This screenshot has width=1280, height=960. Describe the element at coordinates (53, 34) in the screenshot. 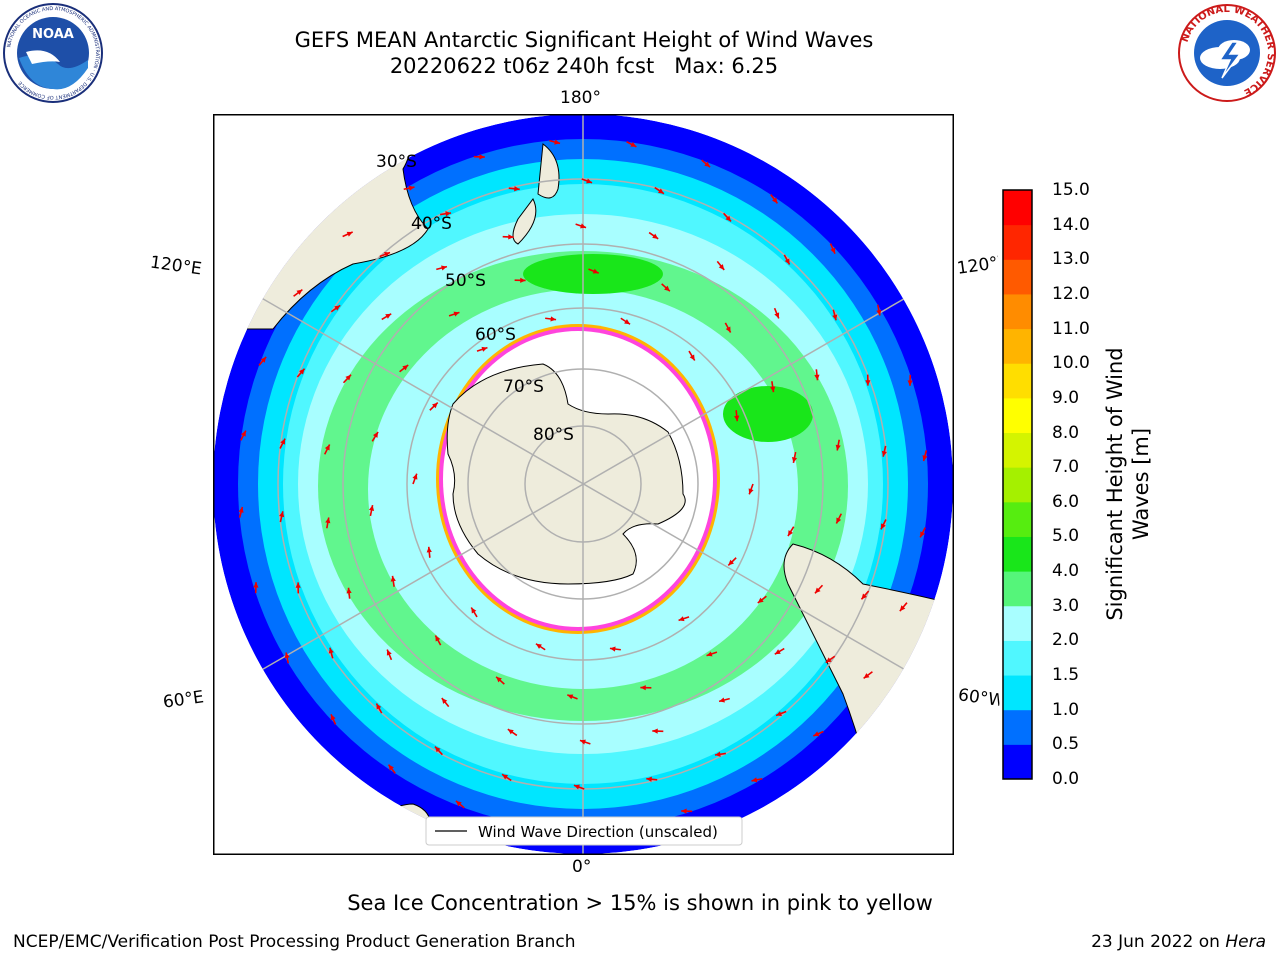

I see `noaa-logo-text: NOAA` at that location.